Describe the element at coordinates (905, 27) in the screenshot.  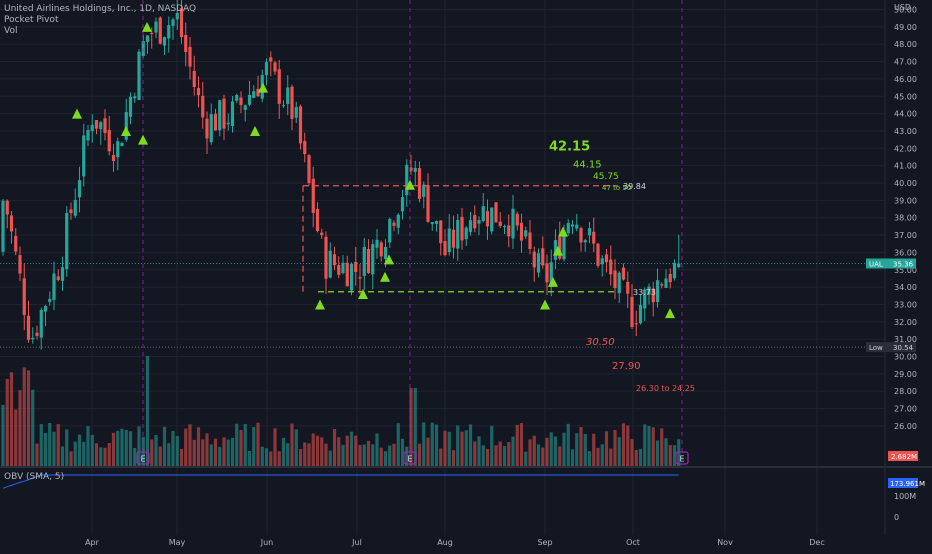
I see `price-tick-label: 49.00` at that location.